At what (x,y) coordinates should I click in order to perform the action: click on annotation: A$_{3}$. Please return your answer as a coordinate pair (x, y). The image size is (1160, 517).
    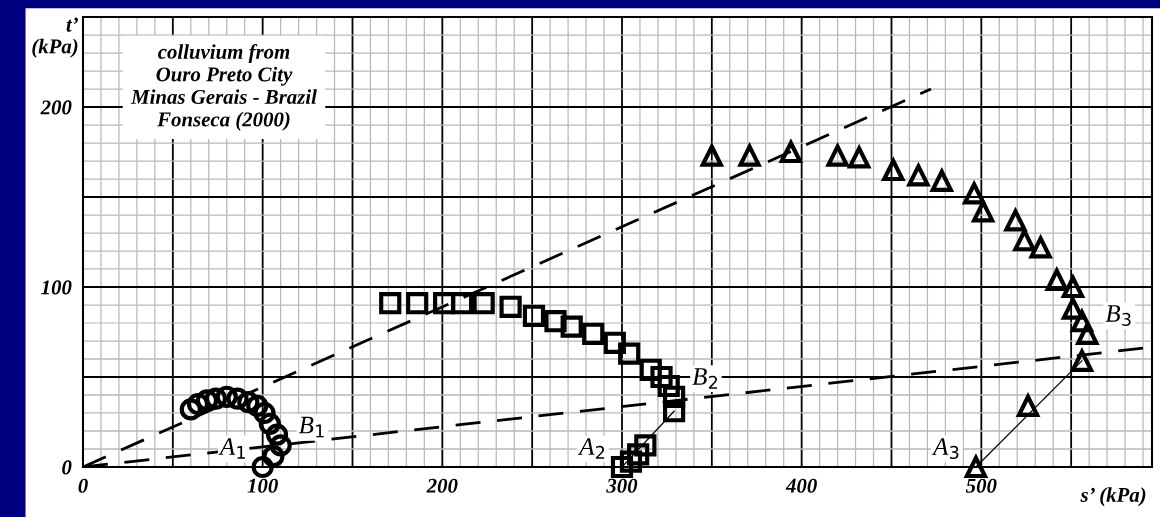
    Looking at the image, I should click on (945, 449).